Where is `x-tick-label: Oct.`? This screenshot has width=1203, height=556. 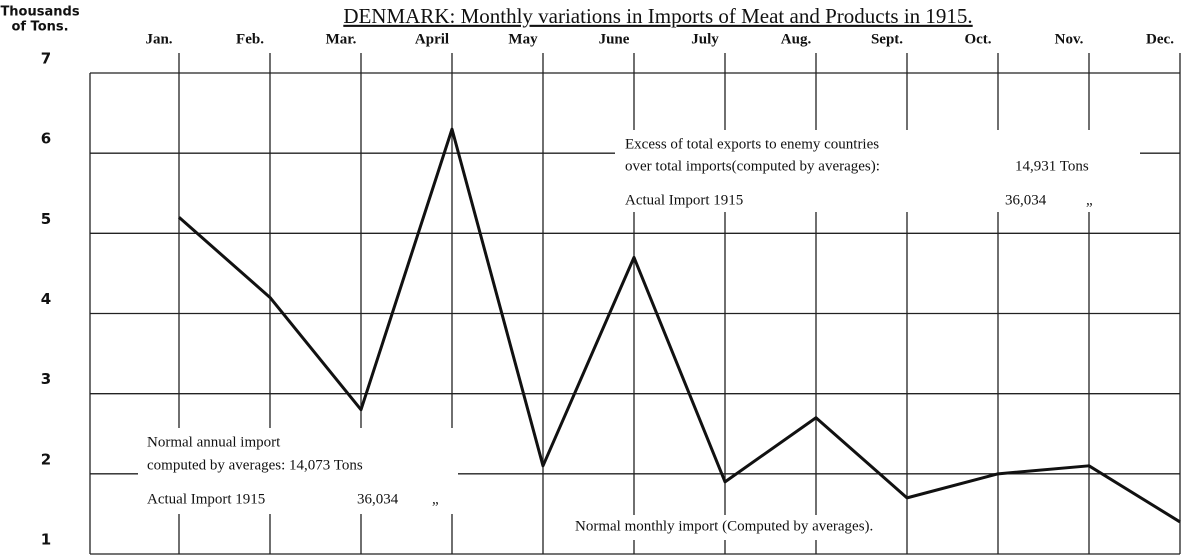 x-tick-label: Oct. is located at coordinates (977, 39).